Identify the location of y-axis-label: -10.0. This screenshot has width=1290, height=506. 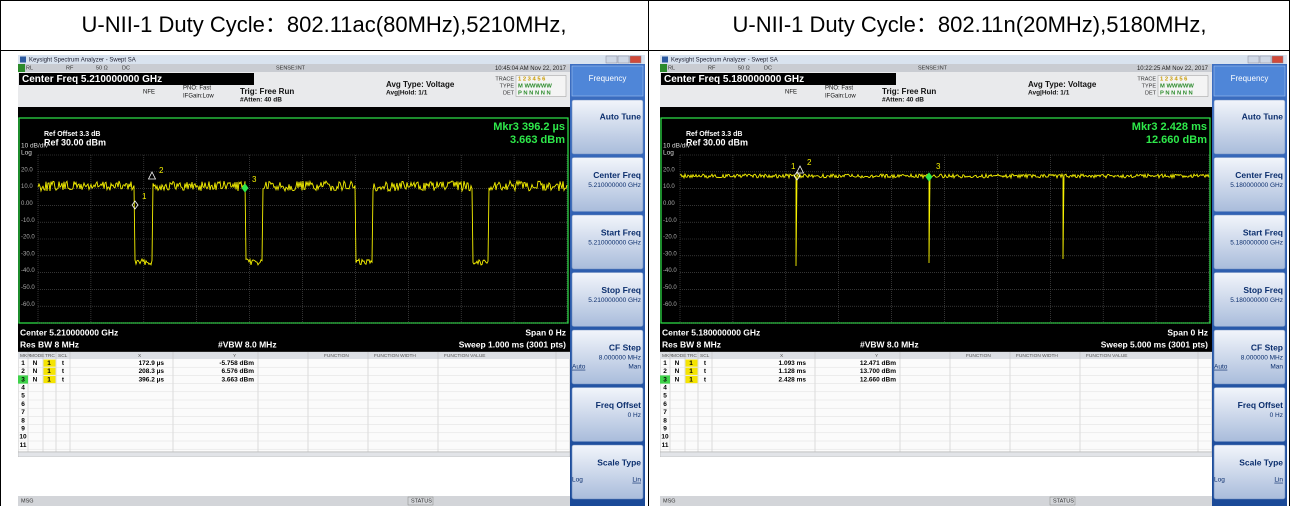
(28, 221).